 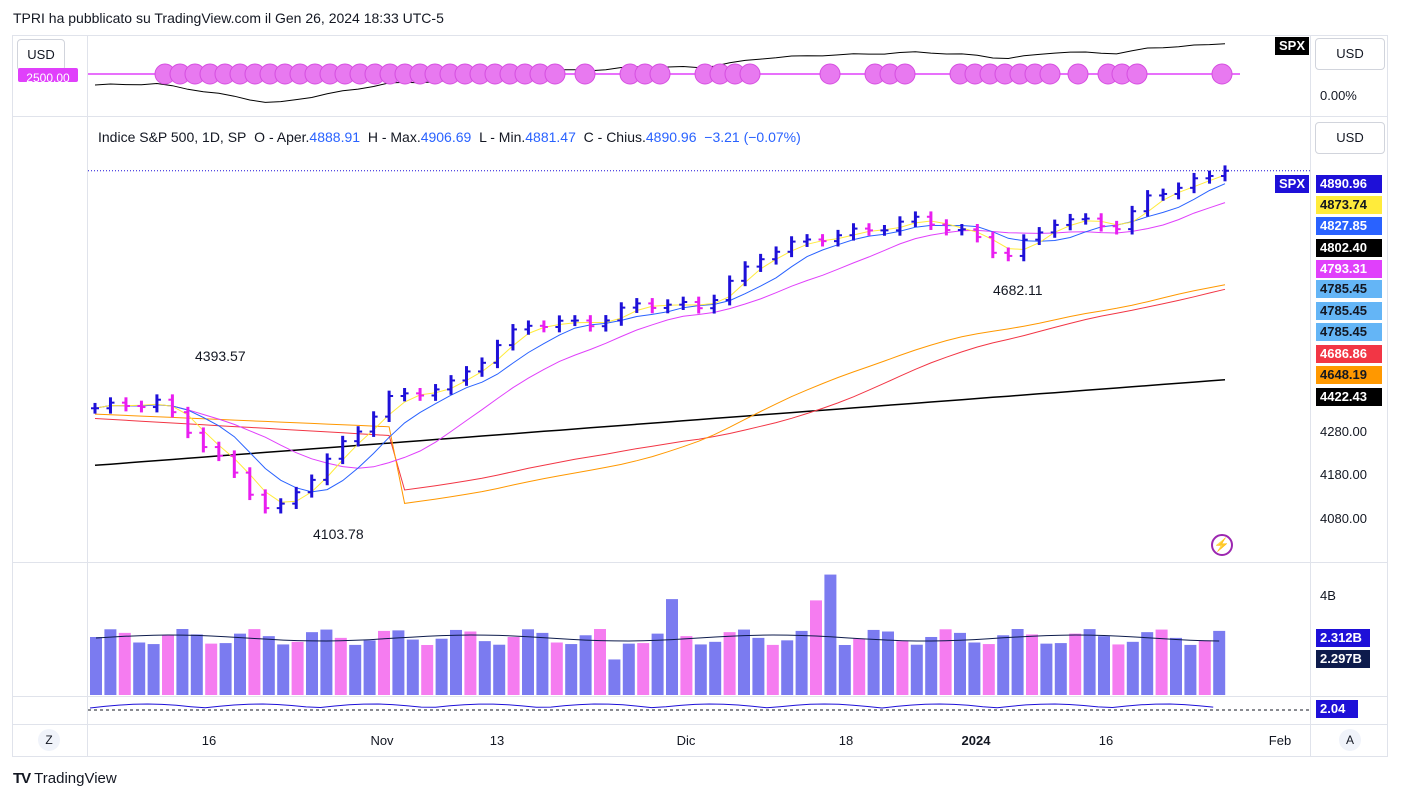 What do you see at coordinates (1292, 46) in the screenshot?
I see `symbol-tag-top: SPX` at bounding box center [1292, 46].